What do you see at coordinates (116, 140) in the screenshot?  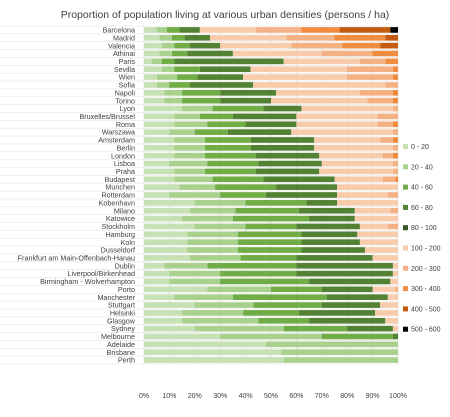 I see `category-label-amsterdam: Amsterdam` at bounding box center [116, 140].